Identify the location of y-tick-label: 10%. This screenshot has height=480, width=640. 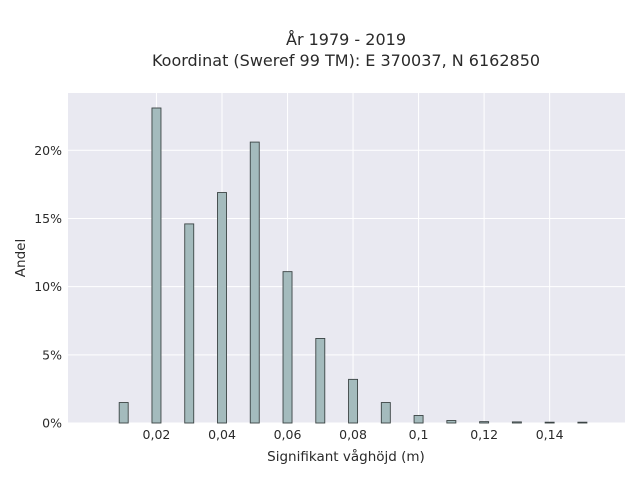
(48, 286).